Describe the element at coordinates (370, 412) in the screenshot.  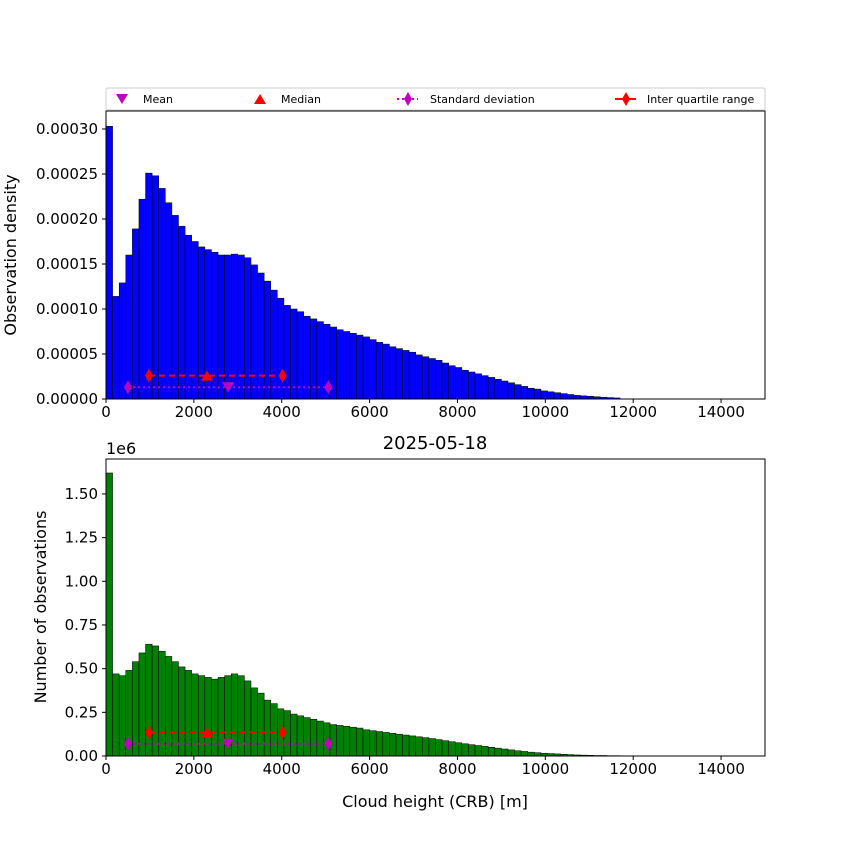
I see `x-tick-label: 6000` at that location.